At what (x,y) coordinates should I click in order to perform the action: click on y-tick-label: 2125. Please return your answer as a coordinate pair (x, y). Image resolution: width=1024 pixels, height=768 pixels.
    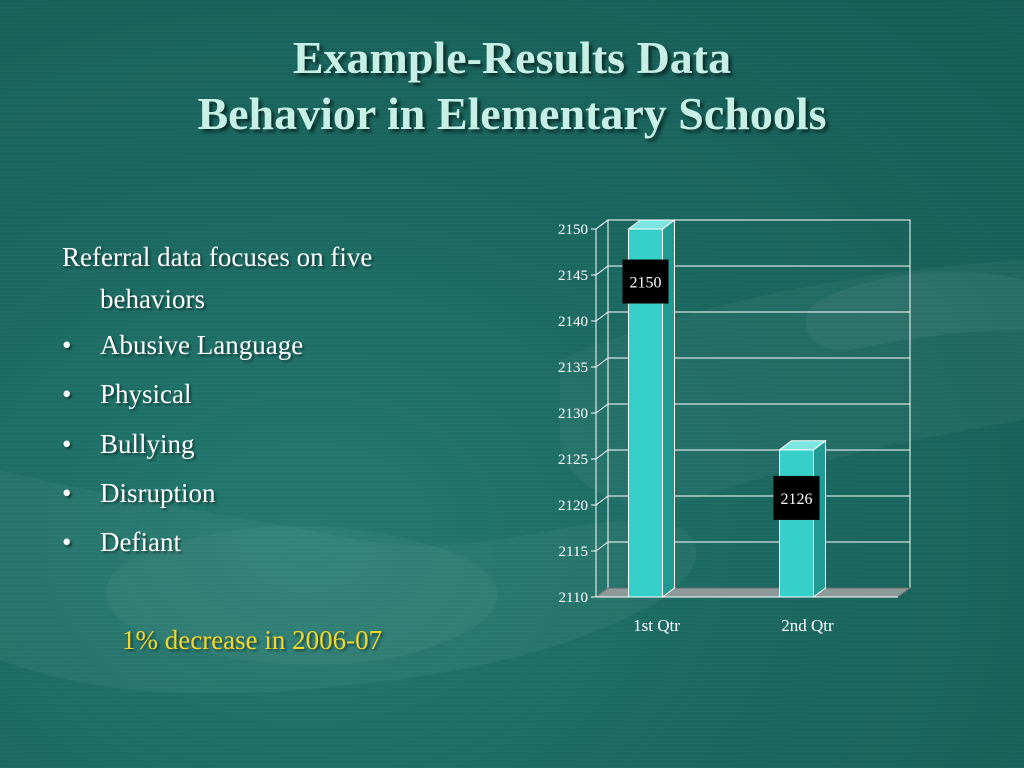
    Looking at the image, I should click on (573, 460).